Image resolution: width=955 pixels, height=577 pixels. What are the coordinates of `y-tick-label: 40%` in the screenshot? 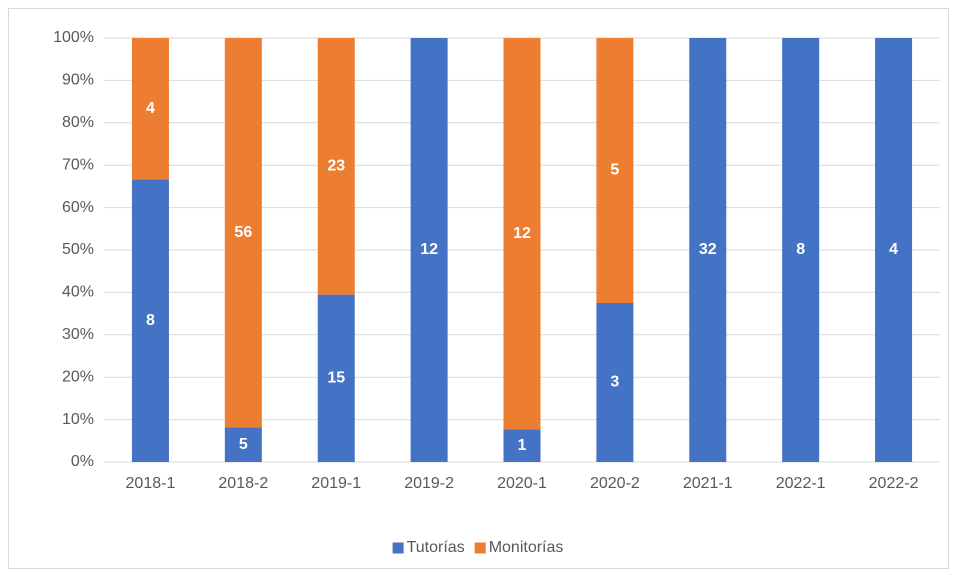 It's located at (78, 292).